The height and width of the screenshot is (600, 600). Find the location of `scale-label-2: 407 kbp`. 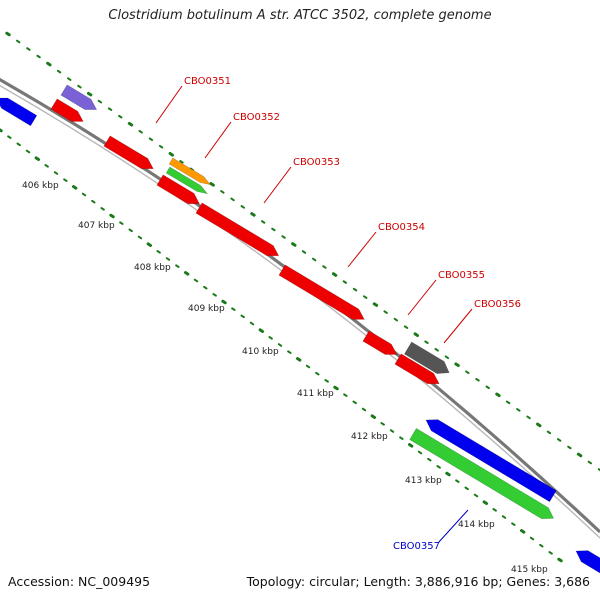

scale-label-2: 407 kbp is located at coordinates (96, 226).